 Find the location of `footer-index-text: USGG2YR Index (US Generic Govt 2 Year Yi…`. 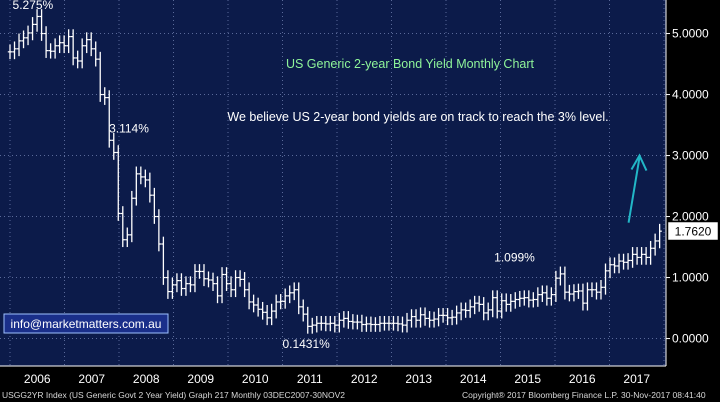

footer-index-text: USGG2YR Index (US Generic Govt 2 Year Yi… is located at coordinates (174, 395).